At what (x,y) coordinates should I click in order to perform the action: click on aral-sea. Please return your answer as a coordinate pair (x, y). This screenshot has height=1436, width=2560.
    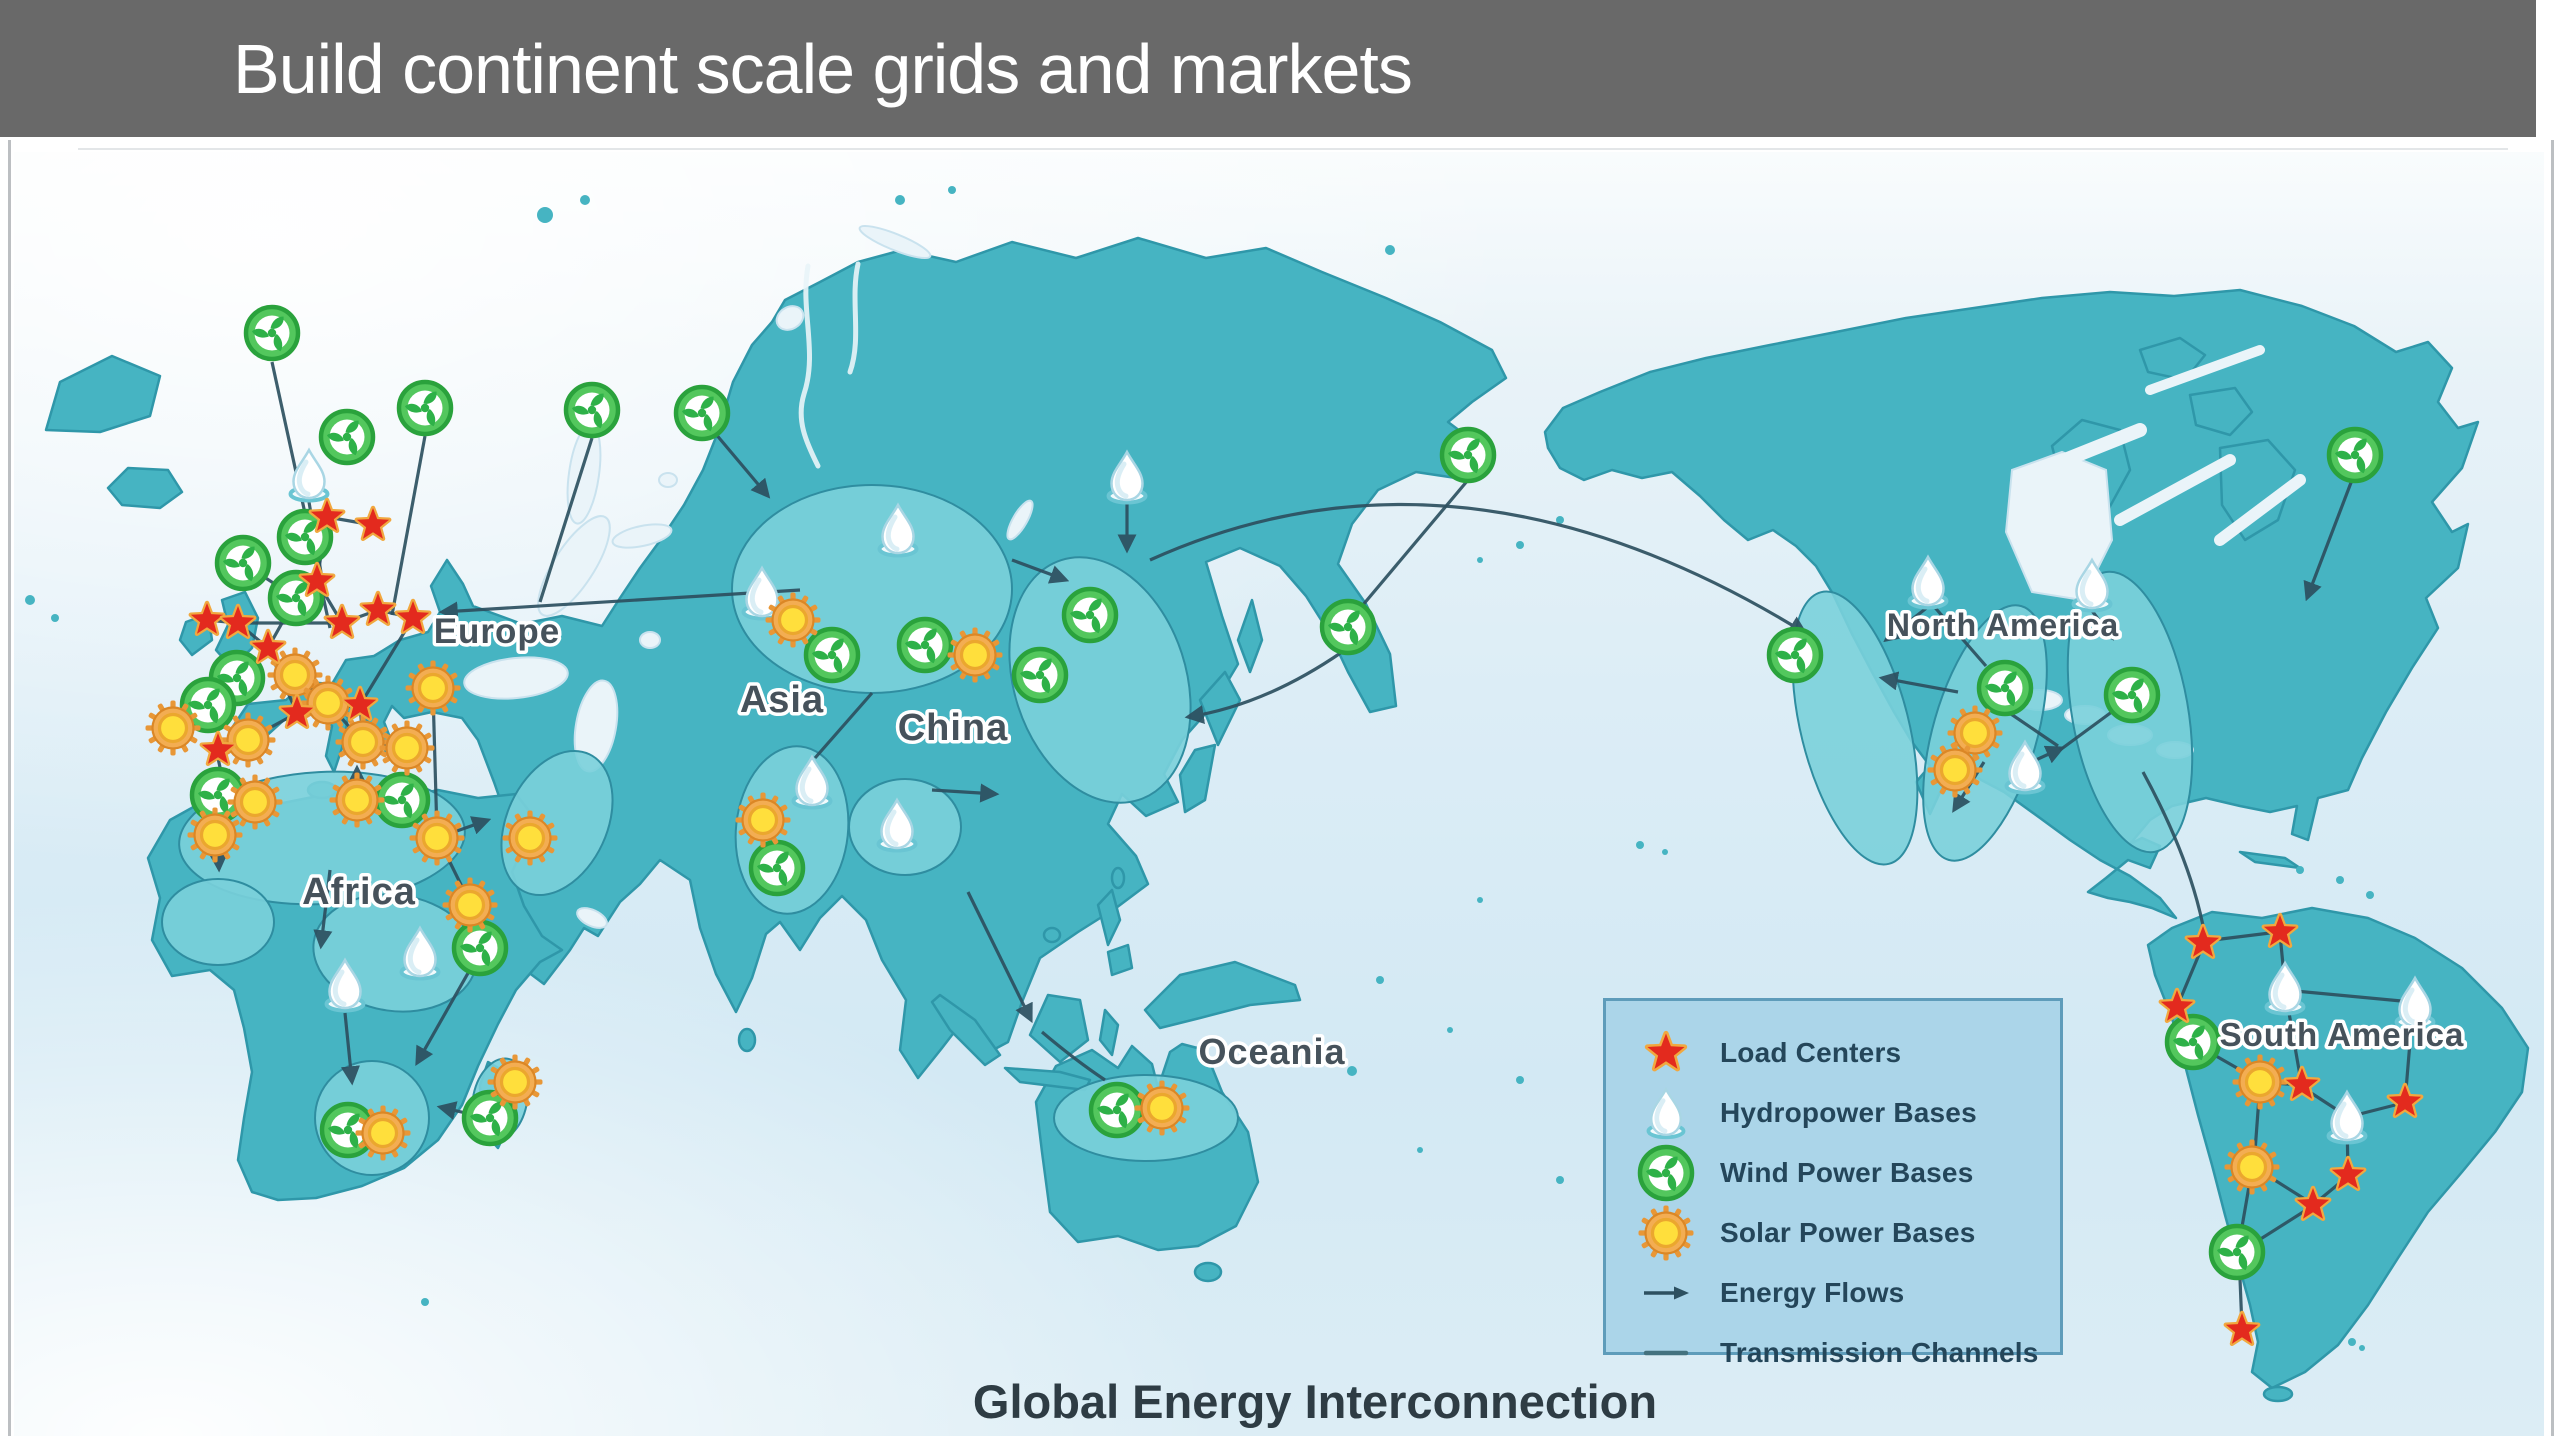
    Looking at the image, I should click on (650, 640).